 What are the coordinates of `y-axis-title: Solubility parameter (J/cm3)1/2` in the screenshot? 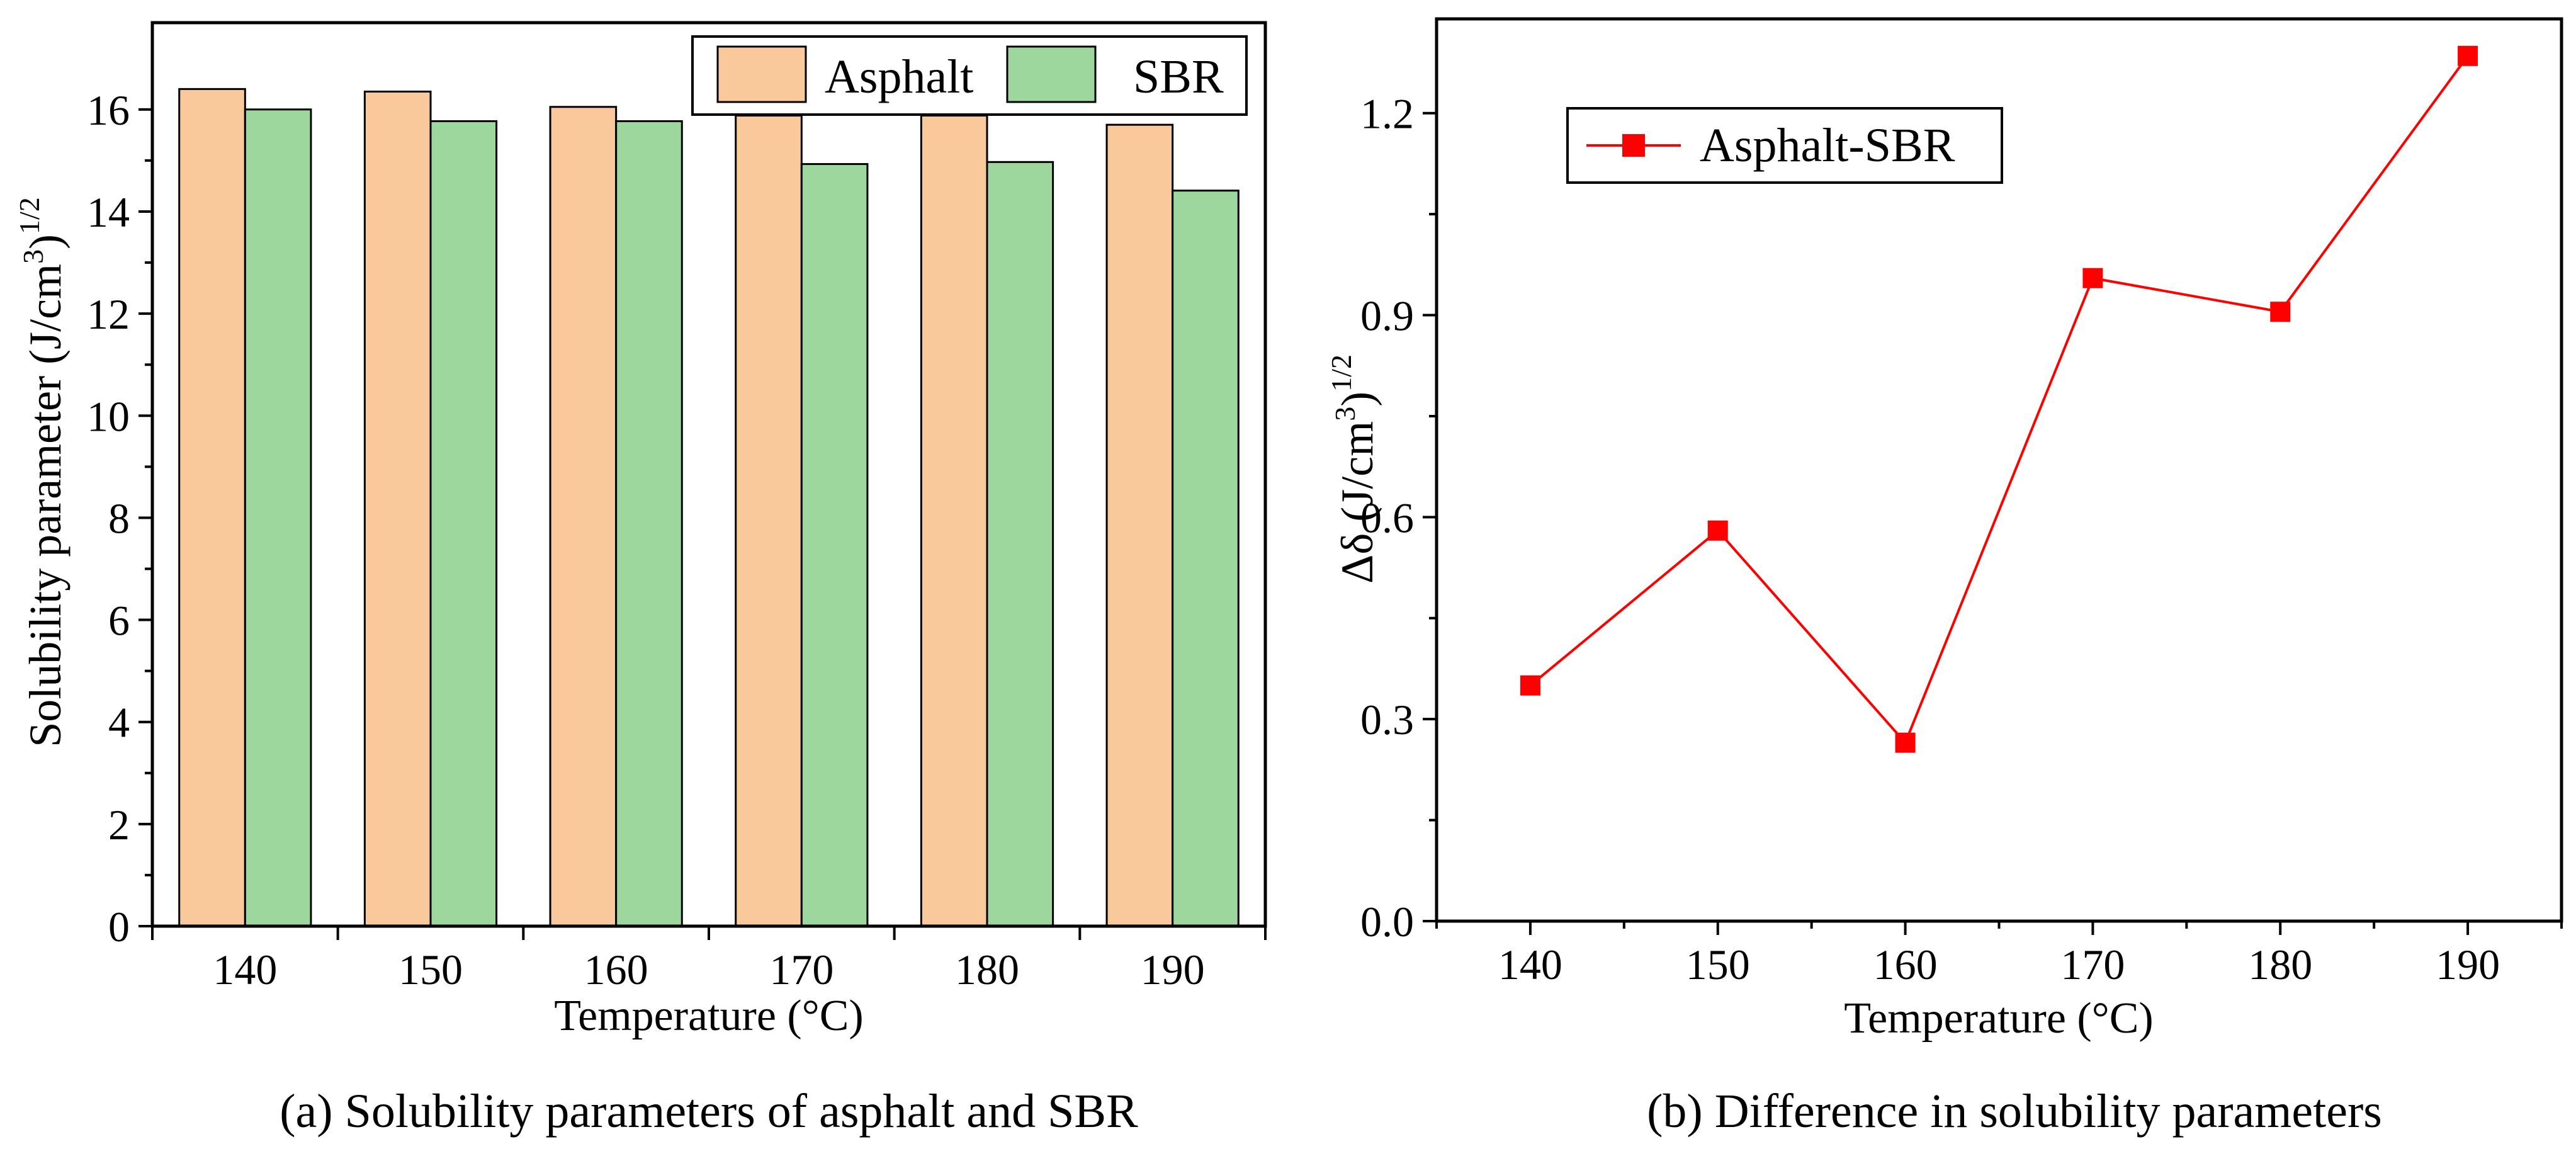 It's located at (42, 472).